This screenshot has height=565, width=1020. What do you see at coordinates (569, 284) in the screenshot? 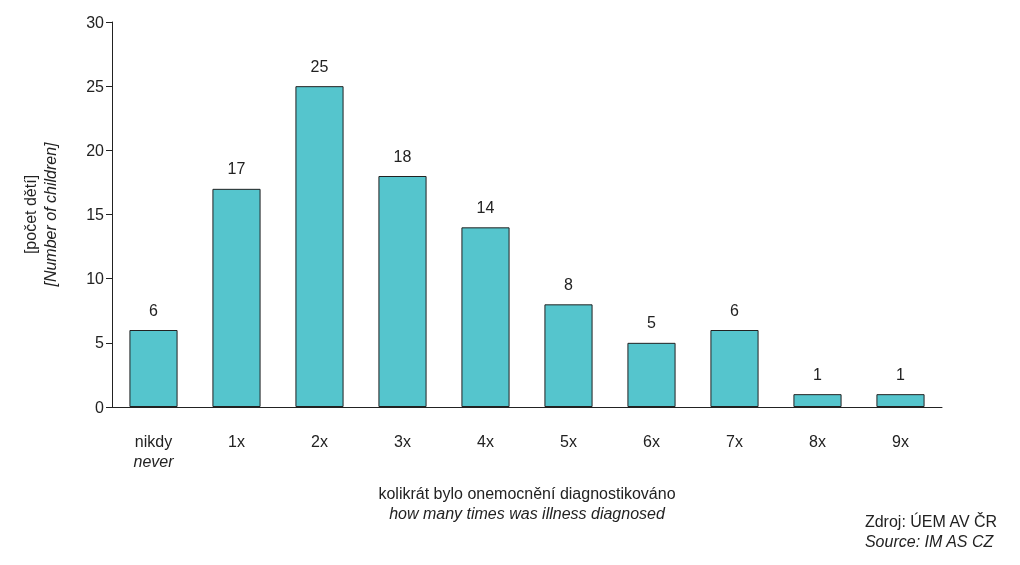
I see `data-label: 8` at bounding box center [569, 284].